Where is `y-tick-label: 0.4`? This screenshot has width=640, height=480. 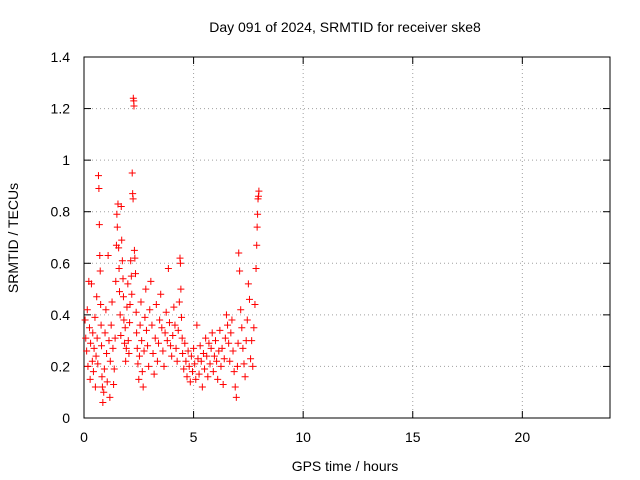
y-tick-label: 0.4 is located at coordinates (61, 315).